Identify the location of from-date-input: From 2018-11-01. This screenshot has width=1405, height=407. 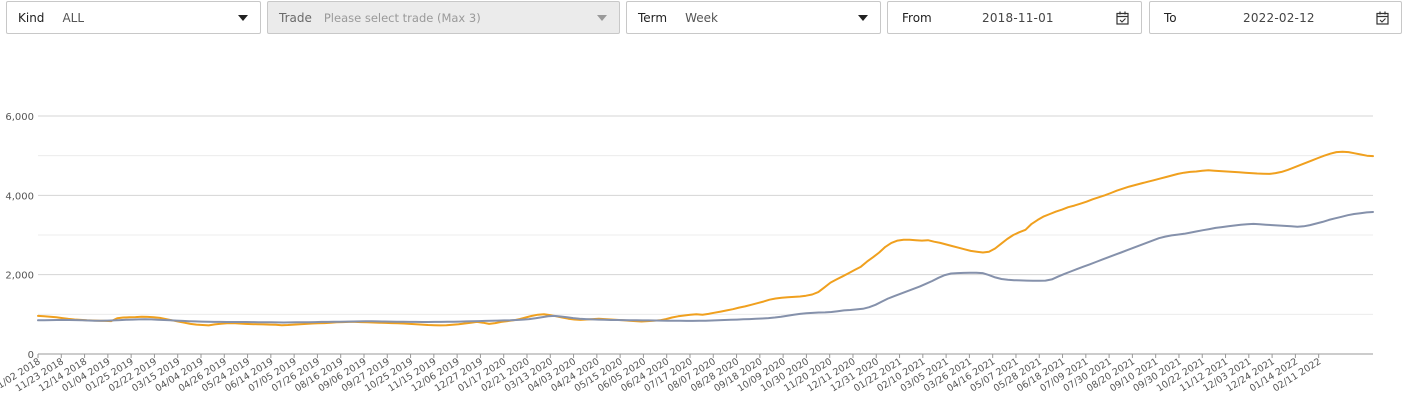
(1014, 17).